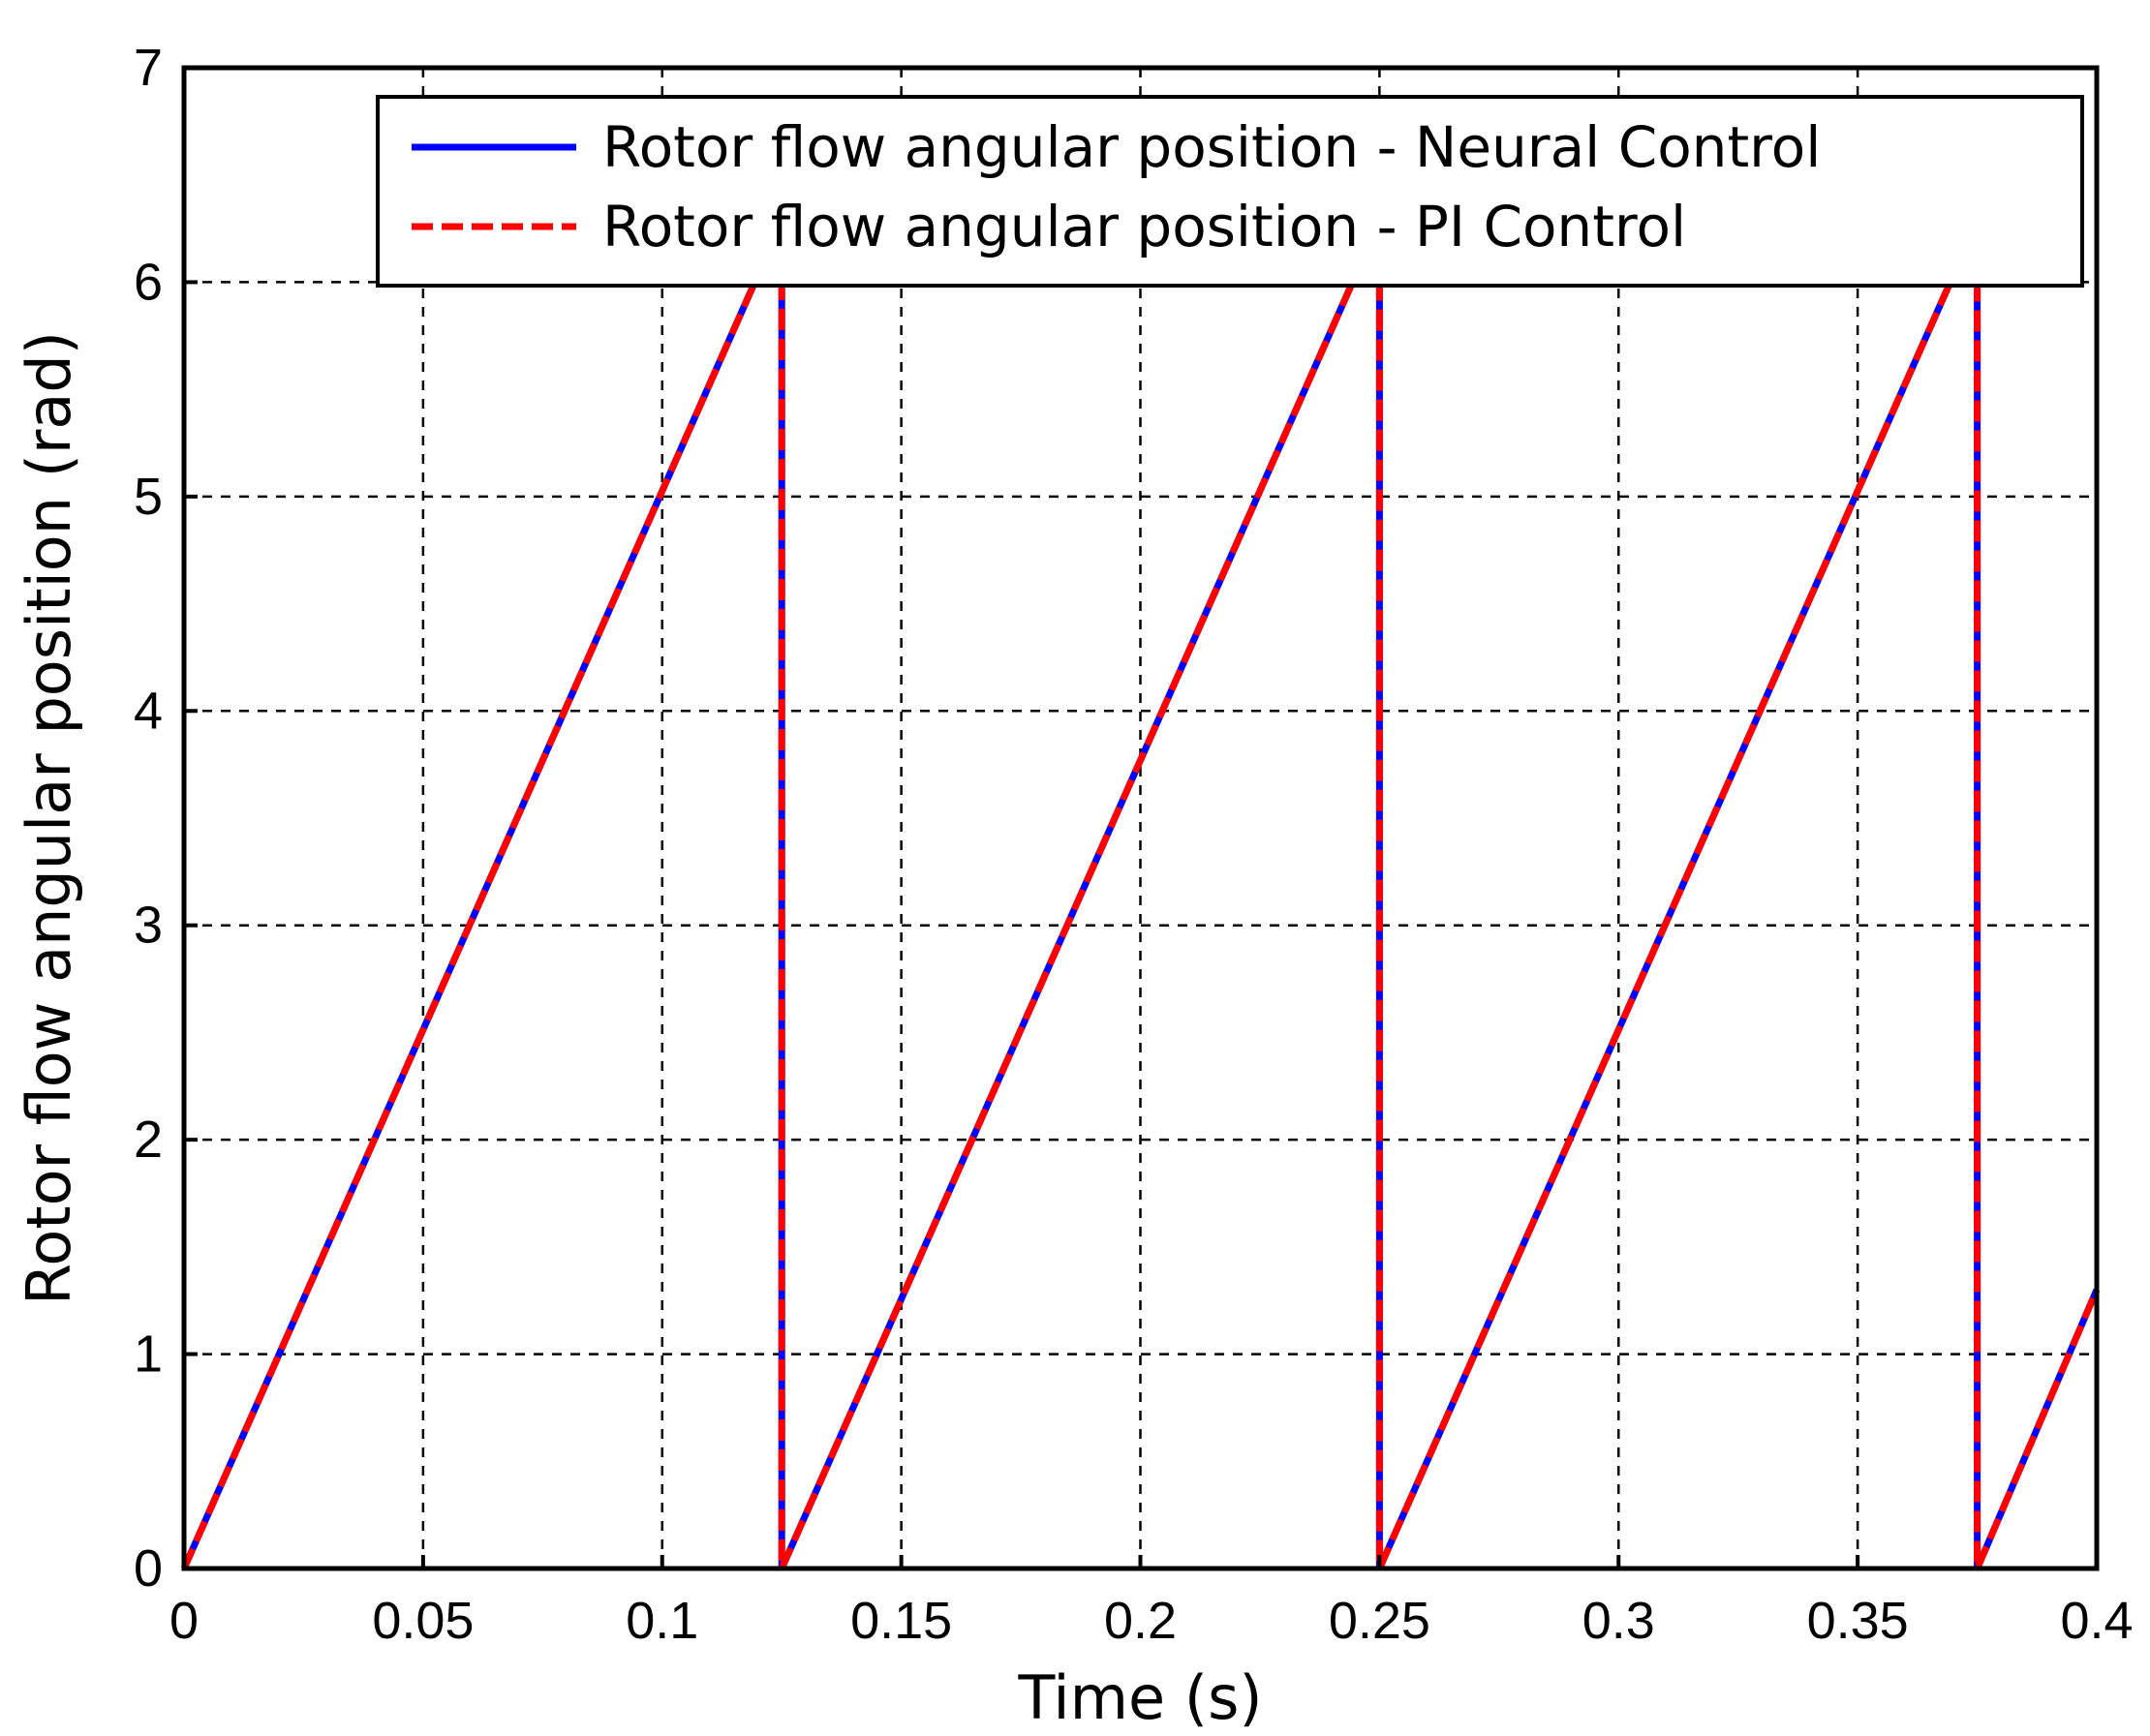 Image resolution: width=2150 pixels, height=1736 pixels. I want to click on x-tick-label: 0.3, so click(1618, 1621).